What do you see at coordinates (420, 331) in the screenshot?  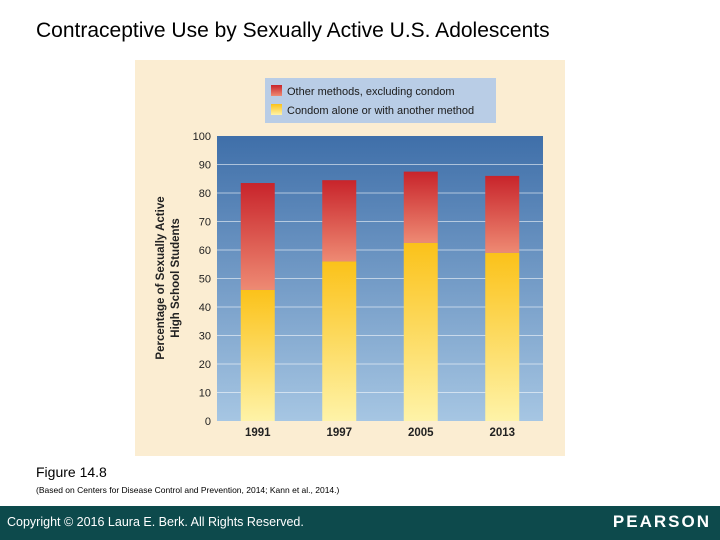 I see `bar-condom-2005` at bounding box center [420, 331].